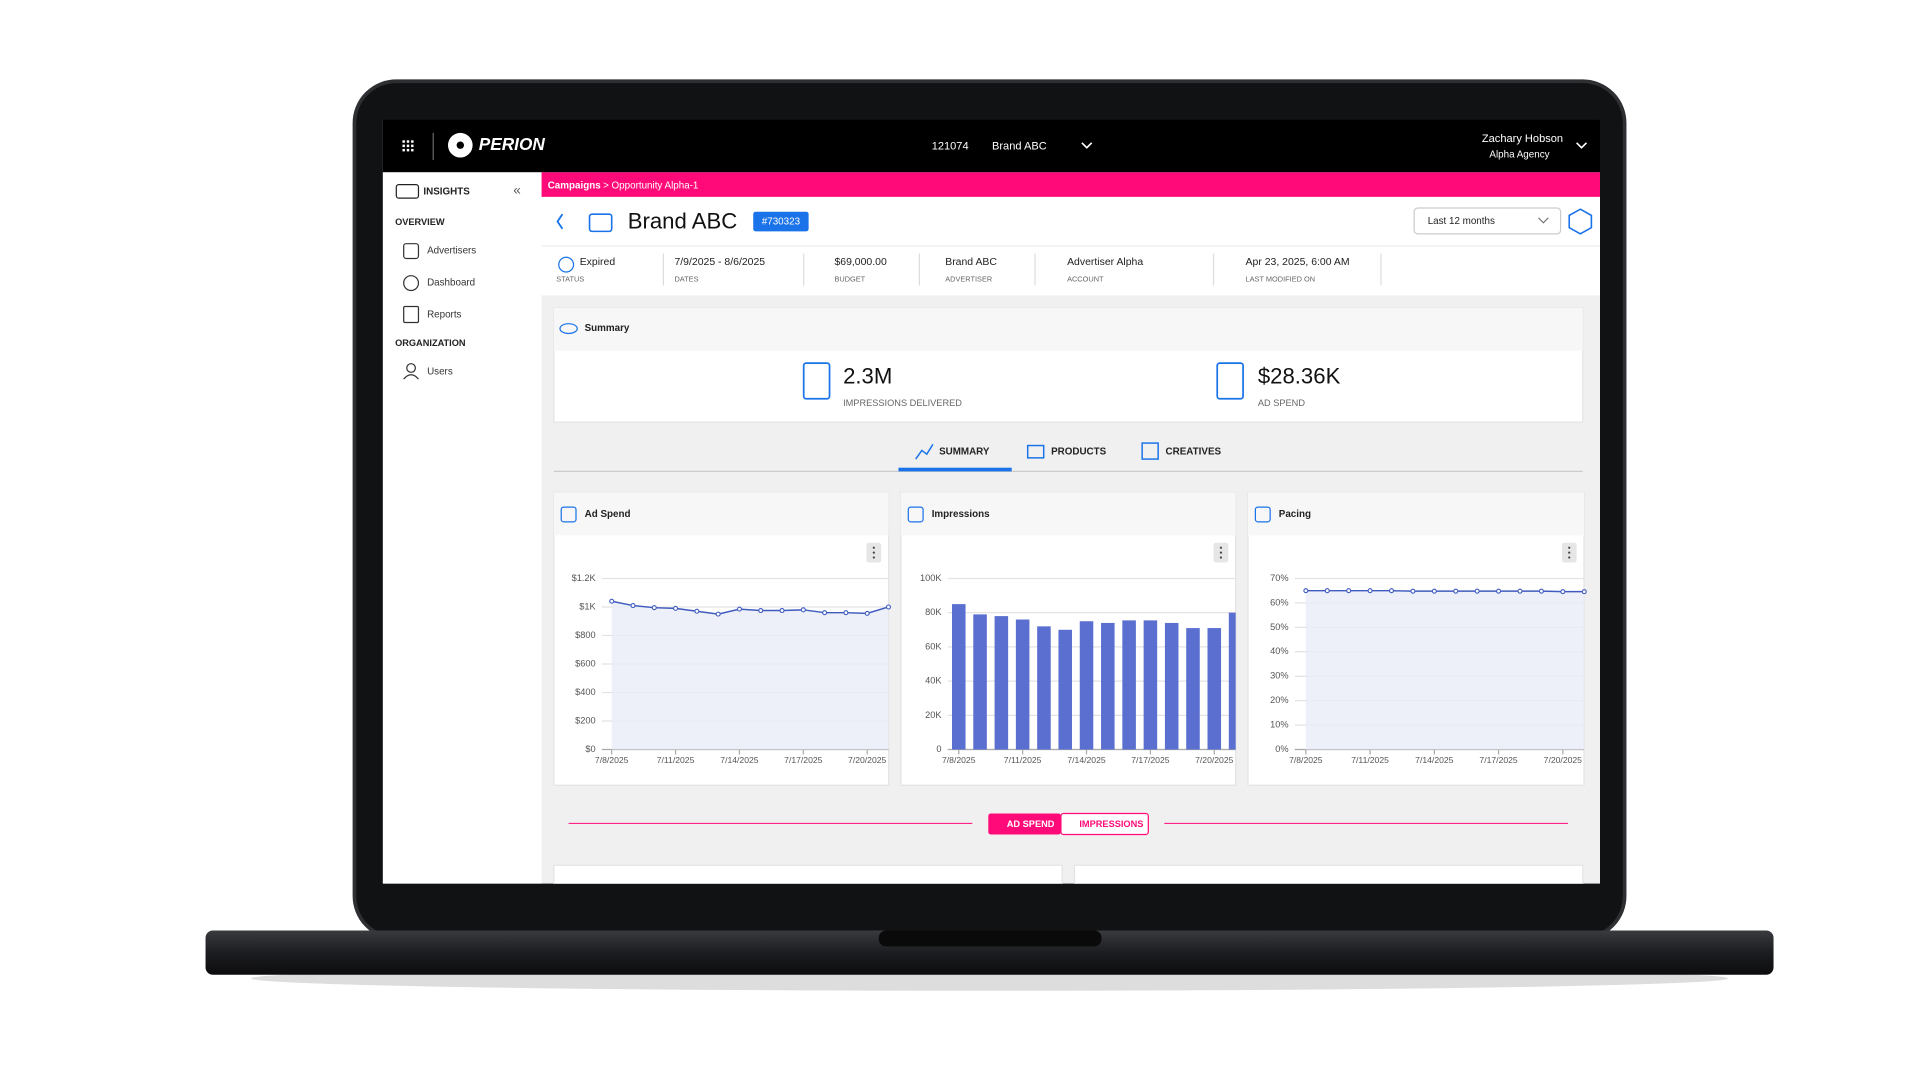 The image size is (1920, 1087). I want to click on nav-item: Dashboard, so click(451, 283).